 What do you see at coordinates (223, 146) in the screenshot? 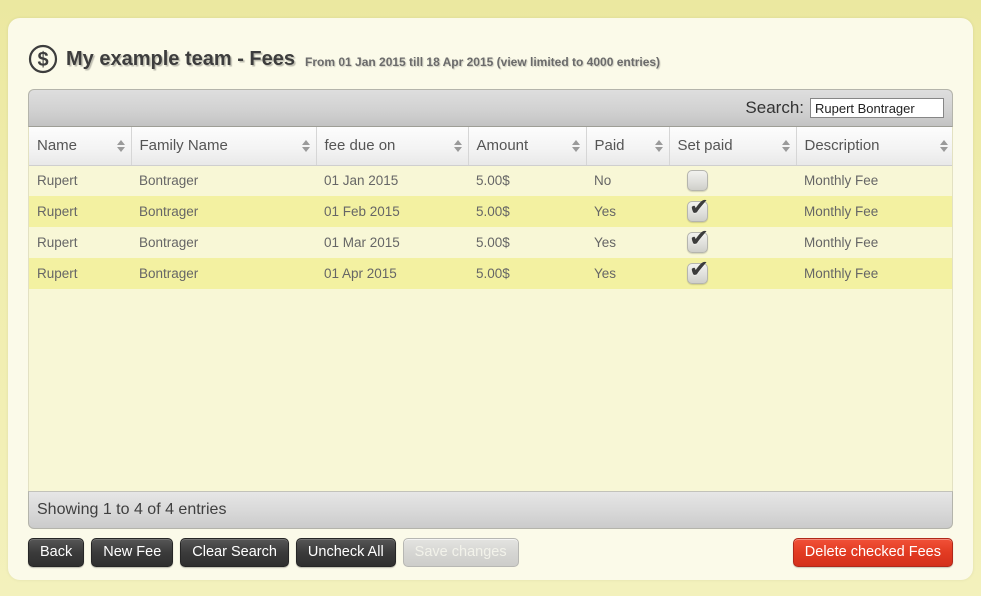
I see `column-header-family-name: Family Name` at bounding box center [223, 146].